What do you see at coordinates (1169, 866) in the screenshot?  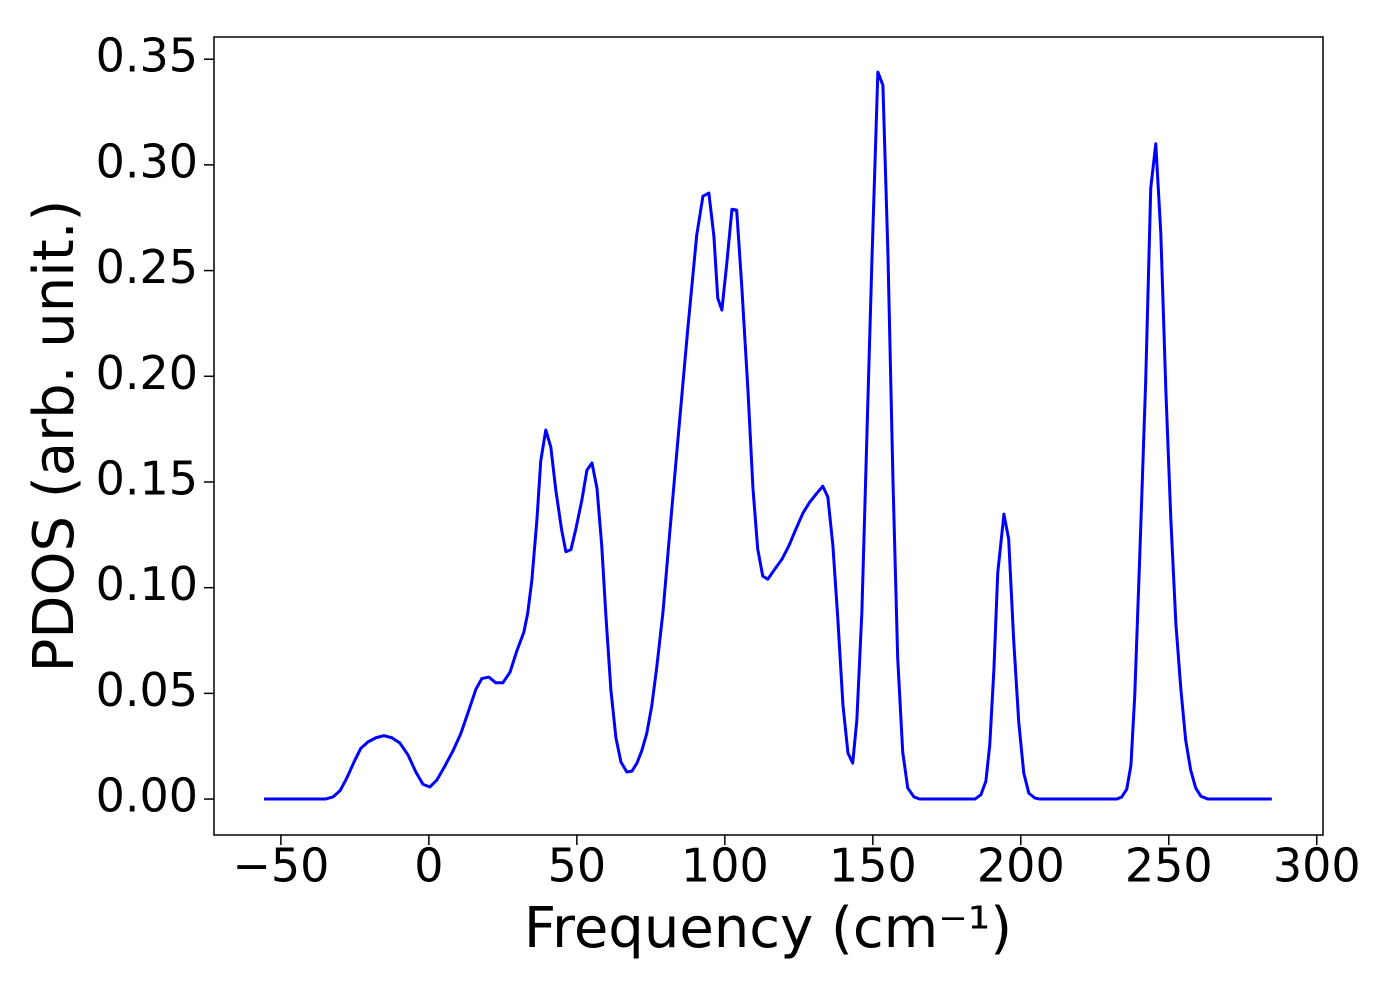 I see `x-tick-label: 250` at bounding box center [1169, 866].